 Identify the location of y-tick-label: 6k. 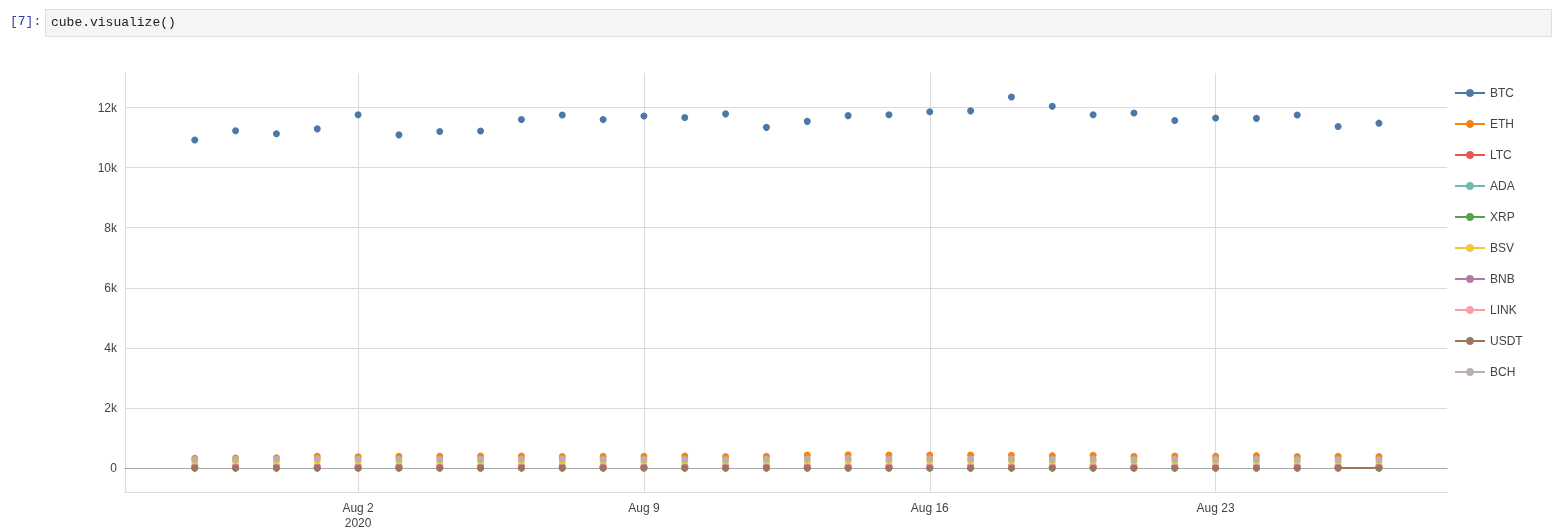
(111, 287).